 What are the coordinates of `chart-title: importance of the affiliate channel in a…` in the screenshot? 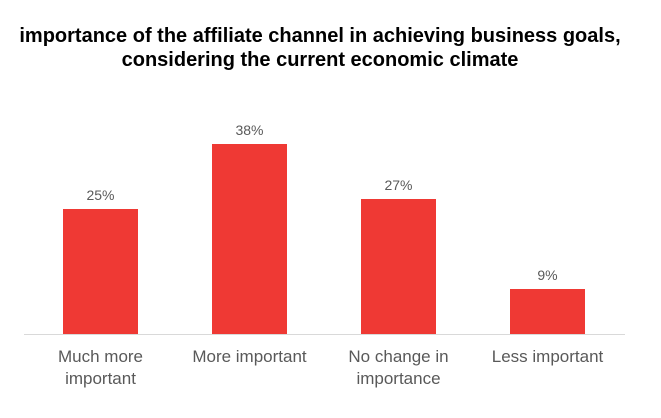 It's located at (320, 48).